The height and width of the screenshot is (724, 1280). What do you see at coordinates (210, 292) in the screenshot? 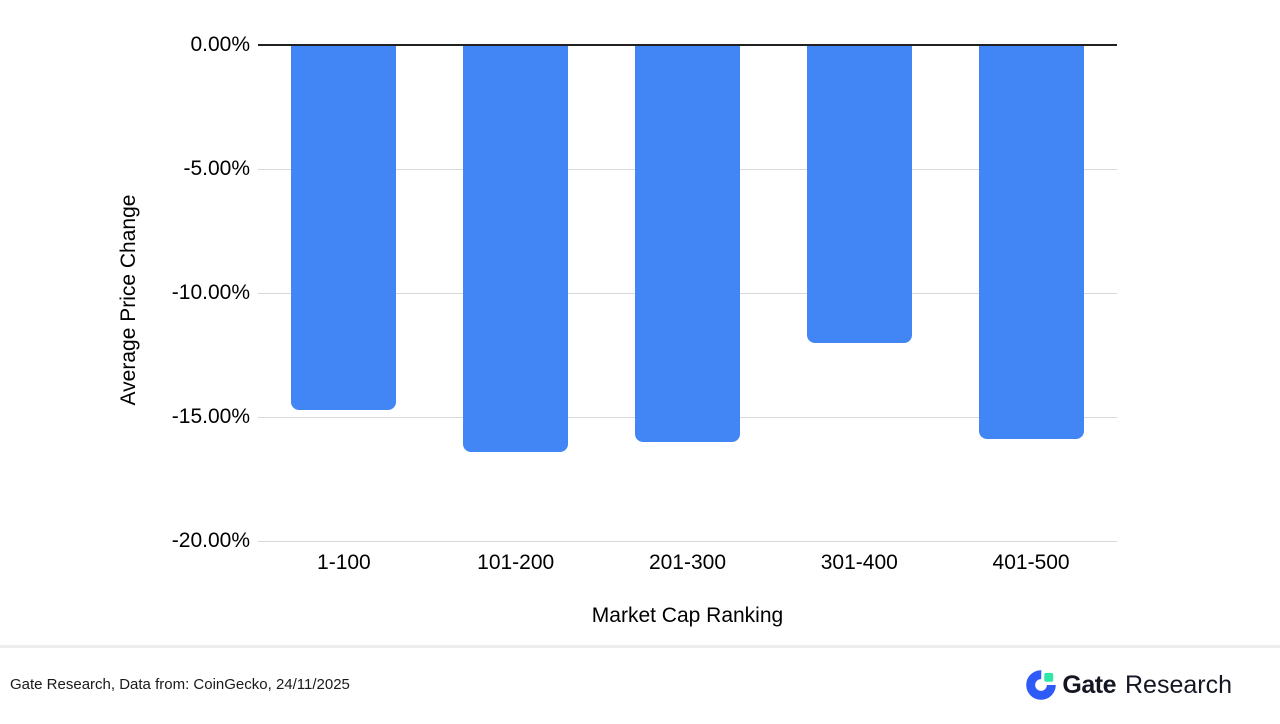
I see `y-tick-label: -10.00%` at bounding box center [210, 292].